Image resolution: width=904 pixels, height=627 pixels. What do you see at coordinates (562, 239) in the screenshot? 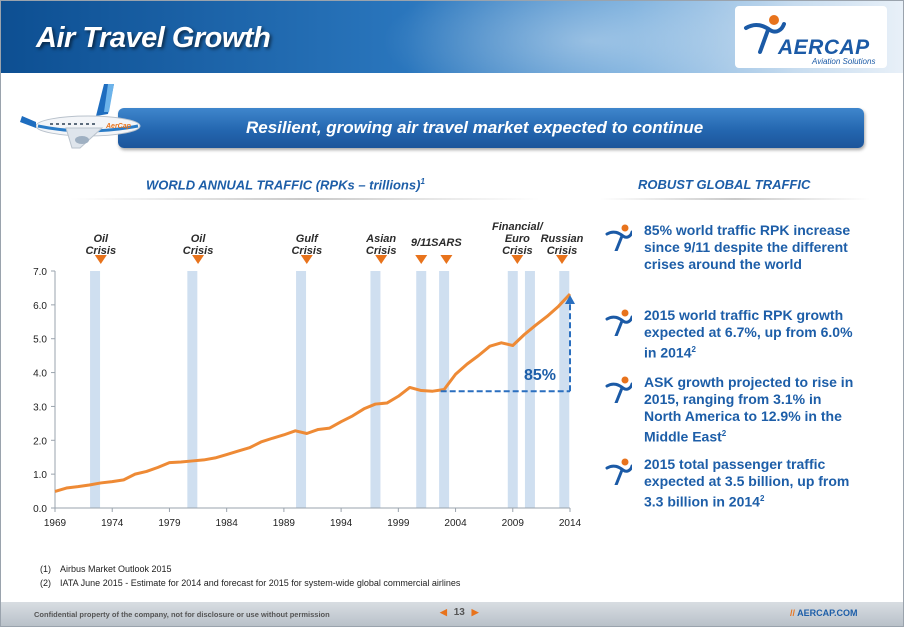
I see `crisis-label: Russian` at bounding box center [562, 239].